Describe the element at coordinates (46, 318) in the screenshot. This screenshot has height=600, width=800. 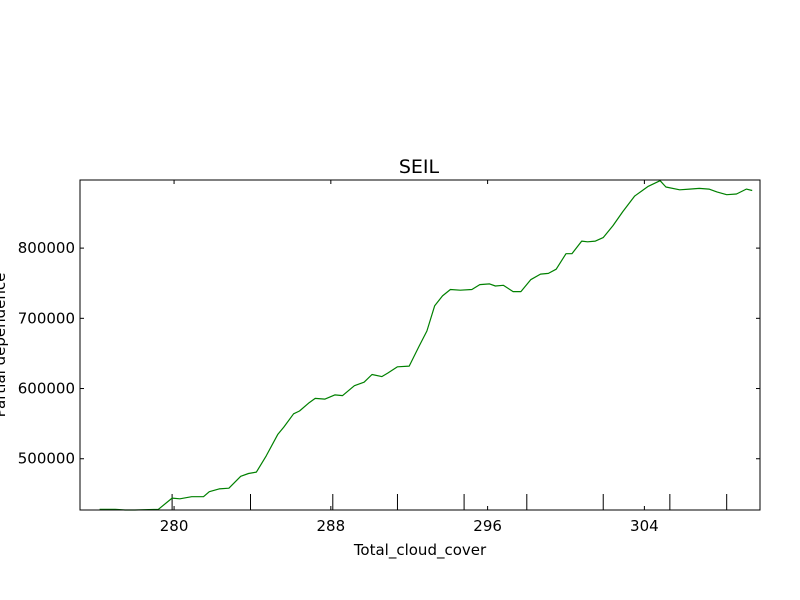
I see `y-tick-label: 700000` at that location.